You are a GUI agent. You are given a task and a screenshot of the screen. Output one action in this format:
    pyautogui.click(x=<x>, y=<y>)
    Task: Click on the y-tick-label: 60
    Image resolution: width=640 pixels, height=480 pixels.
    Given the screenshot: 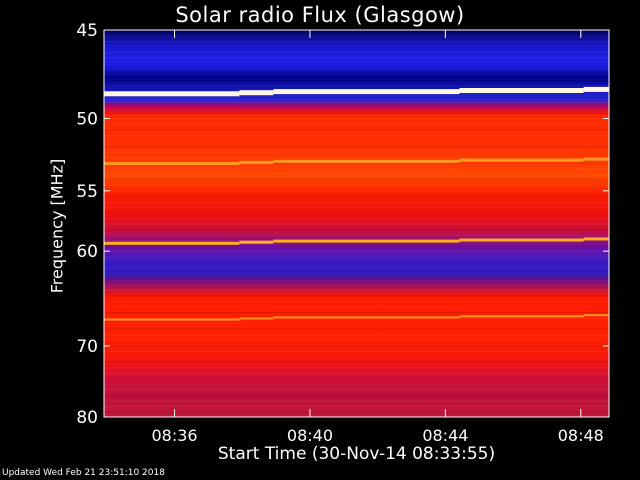 What is the action you would take?
    pyautogui.click(x=87, y=252)
    